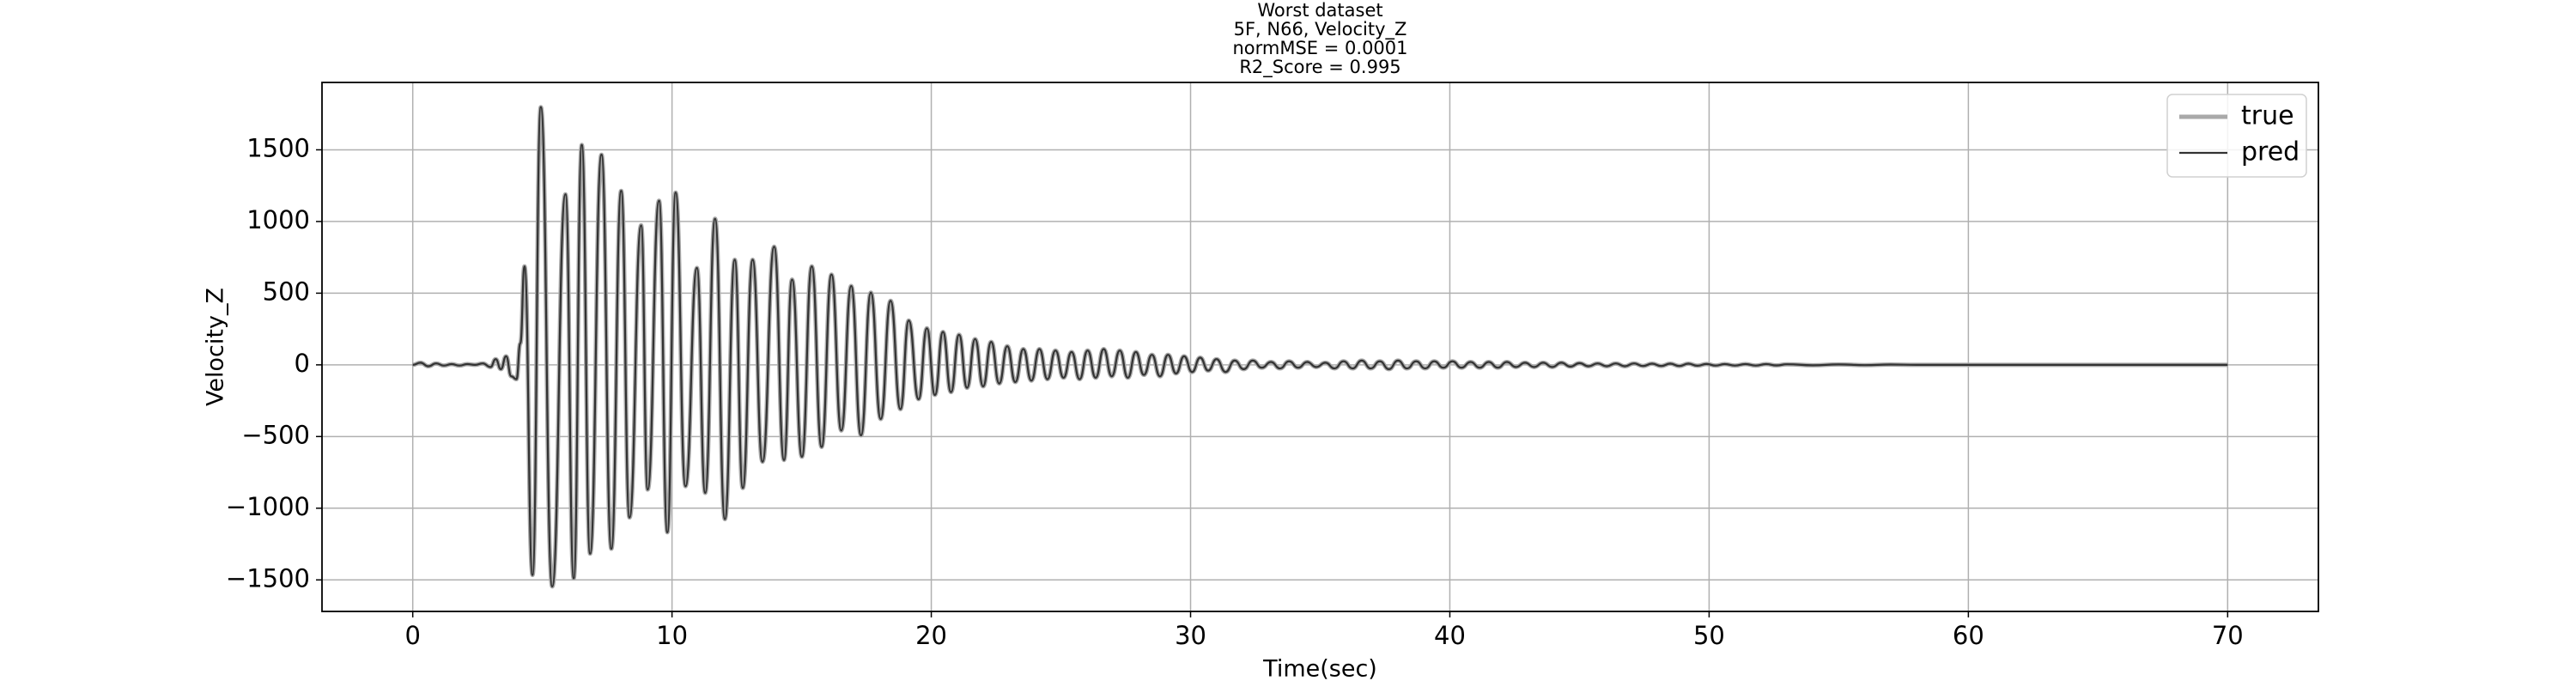 The image size is (2576, 687). What do you see at coordinates (1319, 67) in the screenshot?
I see `chart-title: R2_Score = 0.995` at bounding box center [1319, 67].